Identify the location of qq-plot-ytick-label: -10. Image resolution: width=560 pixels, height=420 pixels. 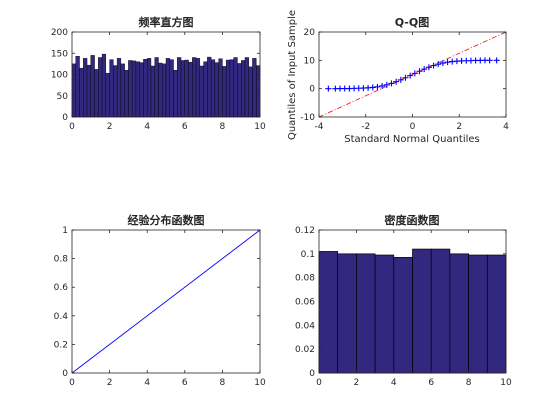
(307, 118).